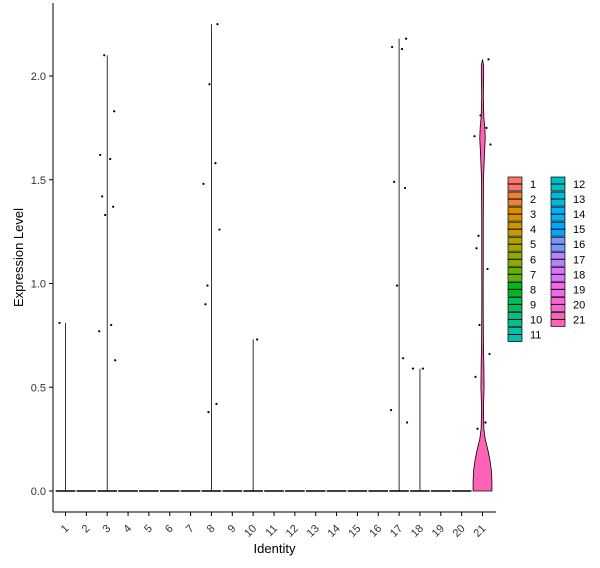 This screenshot has height=568, width=600. I want to click on legend-label: 19, so click(579, 290).